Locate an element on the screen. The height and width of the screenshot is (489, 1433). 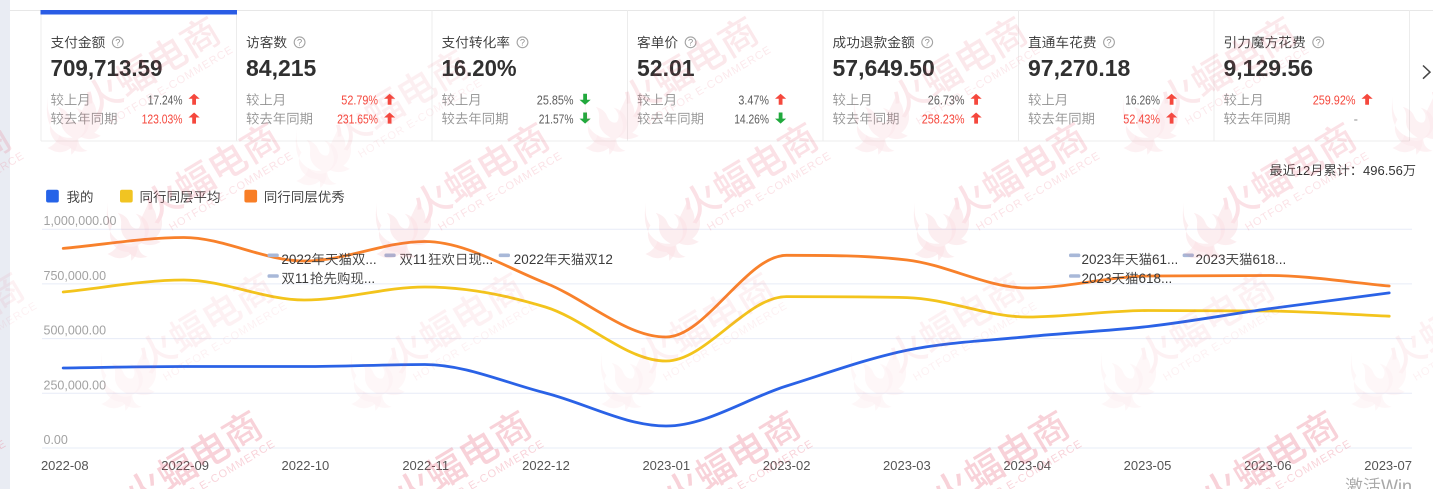
svg-text: 14.26% is located at coordinates (751, 118).